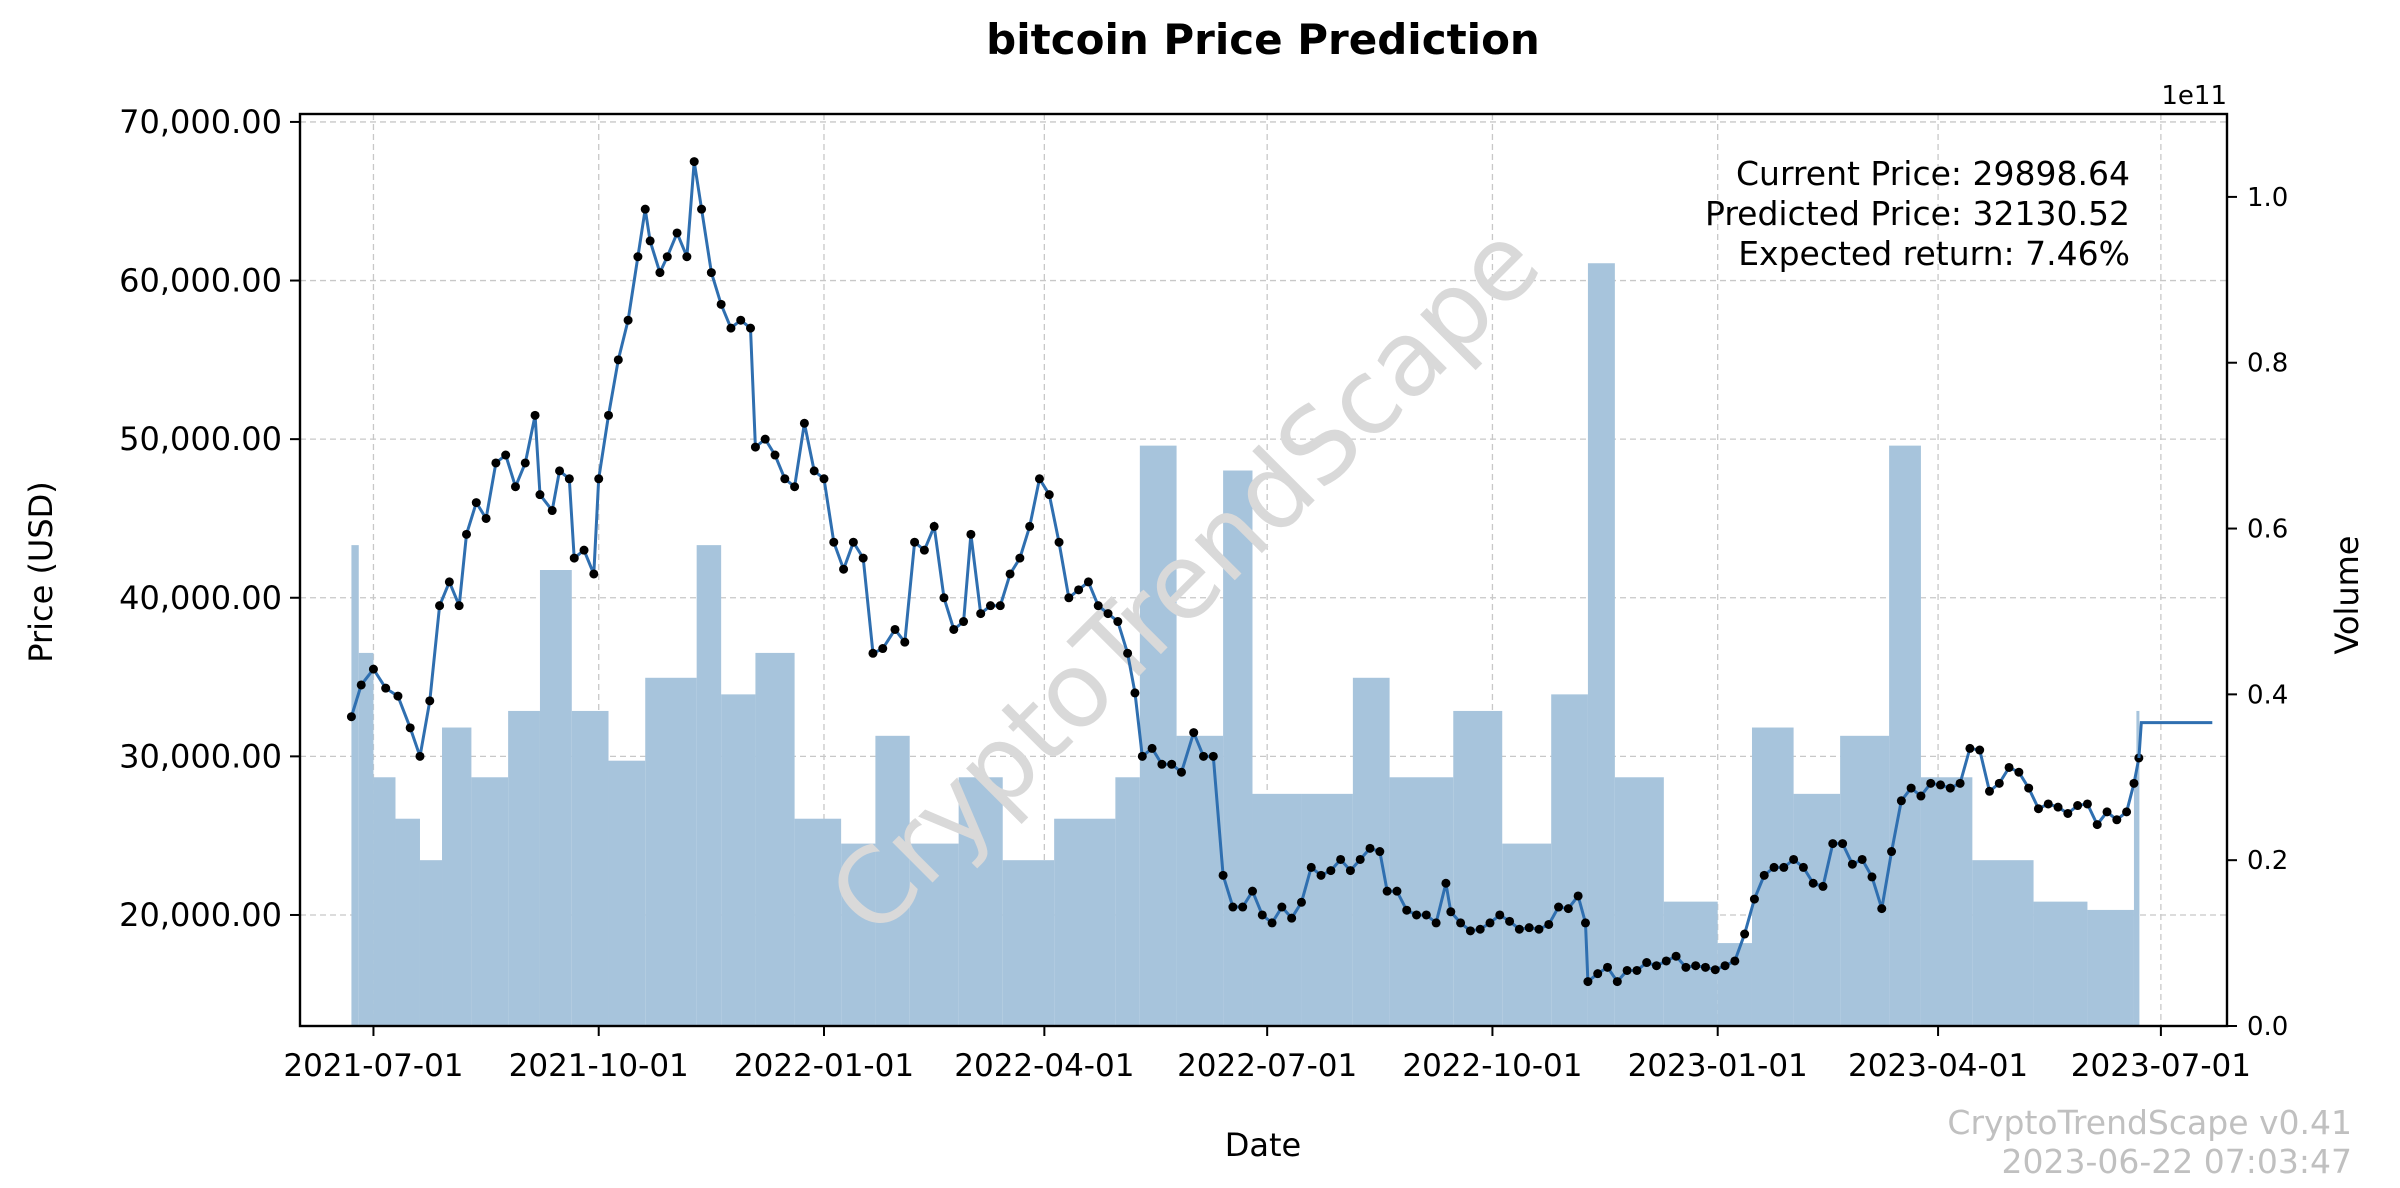  I want to click on x-tick-label: 2022-10-01, so click(1492, 1066).